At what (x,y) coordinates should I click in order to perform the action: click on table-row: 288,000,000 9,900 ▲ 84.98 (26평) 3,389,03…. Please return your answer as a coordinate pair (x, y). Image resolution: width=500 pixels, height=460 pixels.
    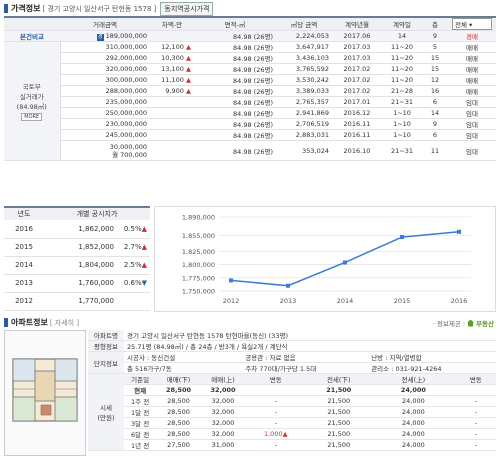
    Looking at the image, I should click on (250, 91).